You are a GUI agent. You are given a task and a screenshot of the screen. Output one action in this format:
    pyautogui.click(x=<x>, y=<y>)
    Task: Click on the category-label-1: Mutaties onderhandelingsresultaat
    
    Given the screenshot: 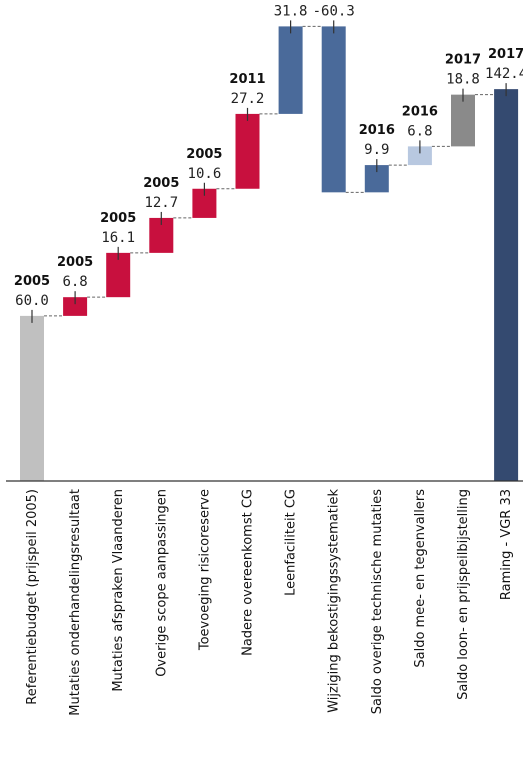 What is the action you would take?
    pyautogui.click(x=75, y=602)
    